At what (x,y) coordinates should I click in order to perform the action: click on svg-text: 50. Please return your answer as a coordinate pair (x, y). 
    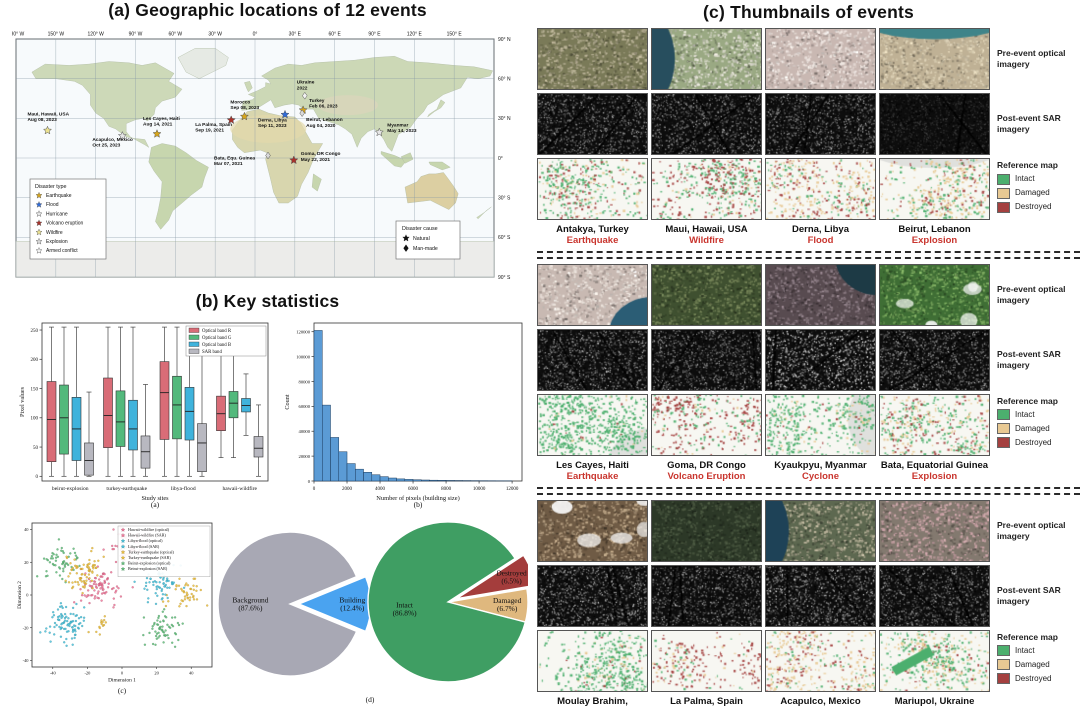
    Looking at the image, I should click on (36, 448).